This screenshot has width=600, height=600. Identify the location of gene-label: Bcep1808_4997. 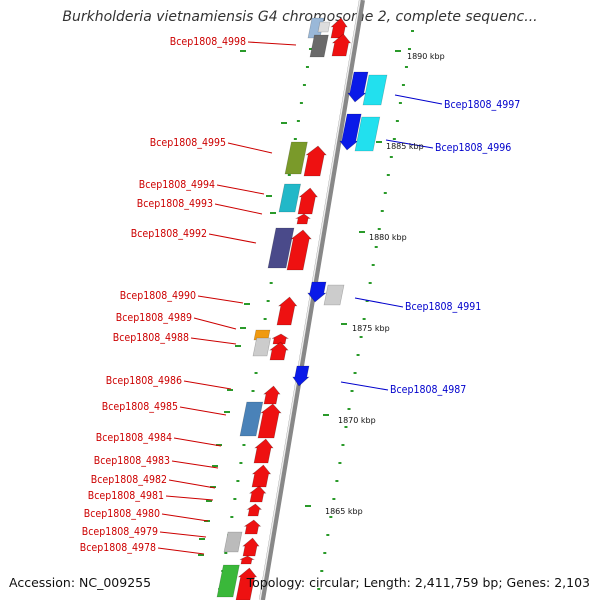
(482, 105).